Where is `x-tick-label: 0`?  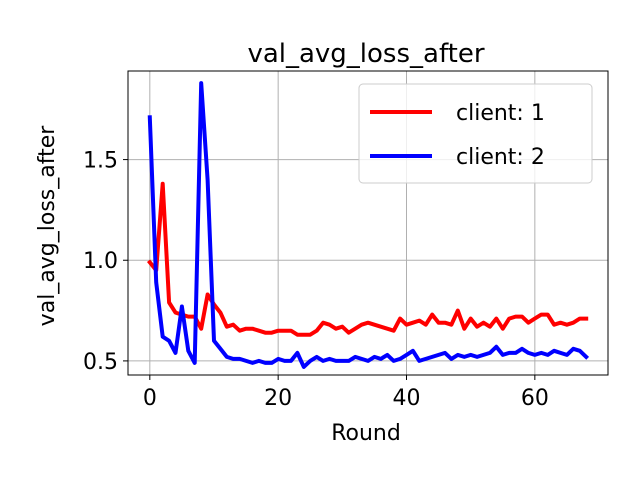 x-tick-label: 0 is located at coordinates (150, 398).